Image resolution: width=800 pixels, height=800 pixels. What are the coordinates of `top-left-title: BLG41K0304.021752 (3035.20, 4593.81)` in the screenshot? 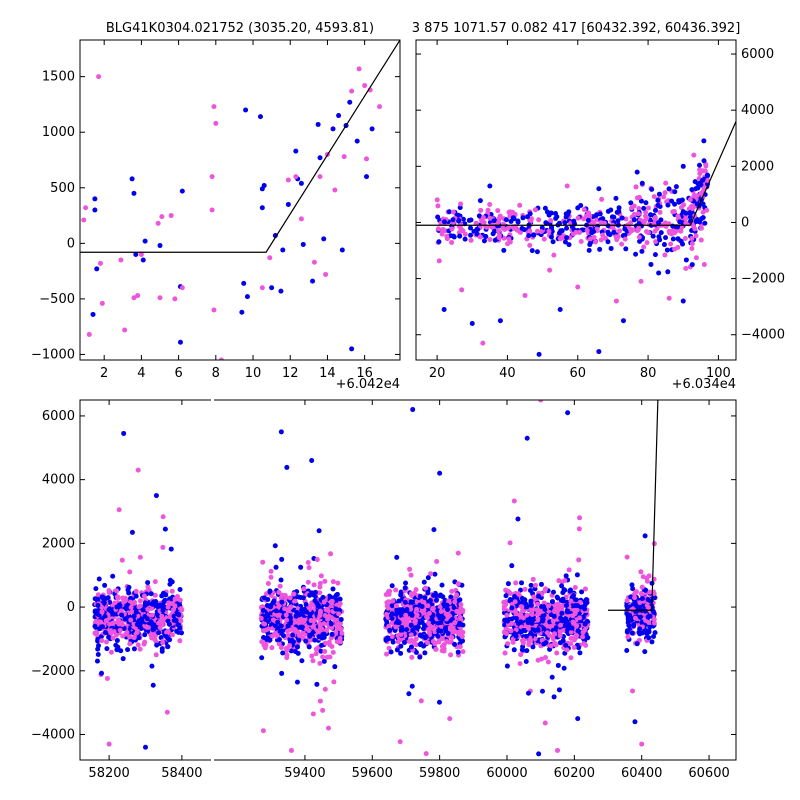 It's located at (240, 28).